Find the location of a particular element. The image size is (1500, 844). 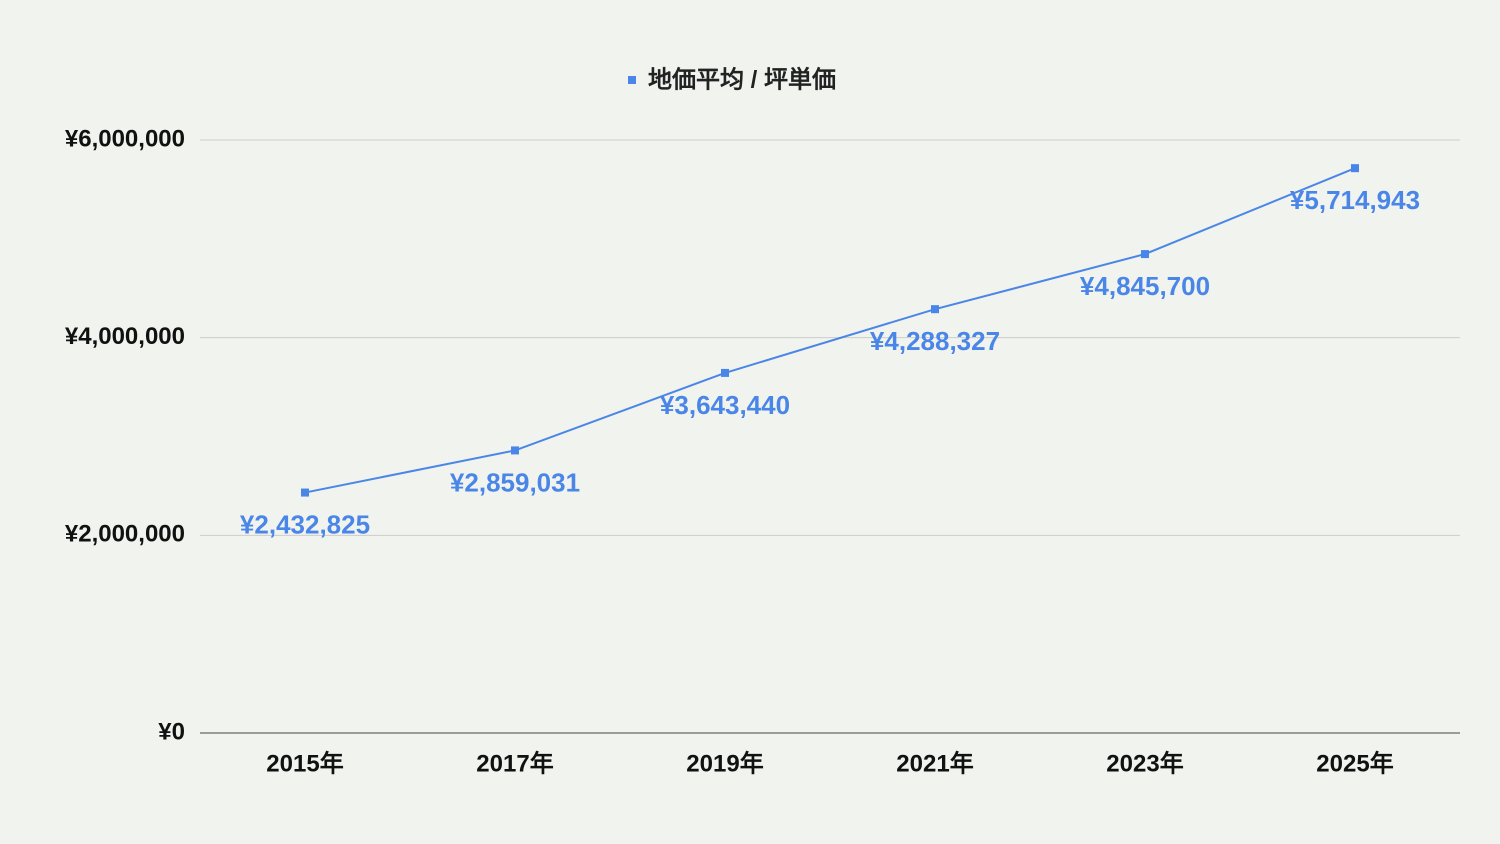

x-tick-label: 2025年 is located at coordinates (1354, 763).